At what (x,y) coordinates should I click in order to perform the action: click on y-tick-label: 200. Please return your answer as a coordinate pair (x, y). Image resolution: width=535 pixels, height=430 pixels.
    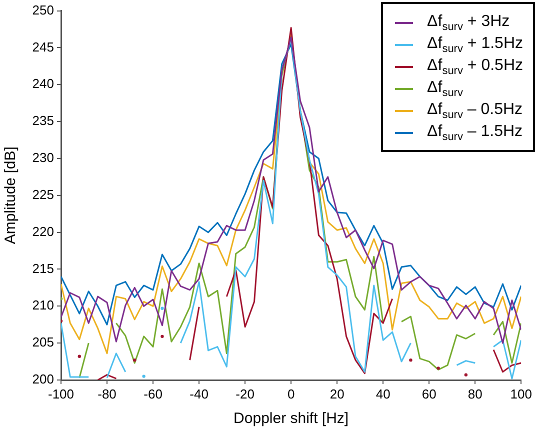
    Looking at the image, I should click on (43, 379).